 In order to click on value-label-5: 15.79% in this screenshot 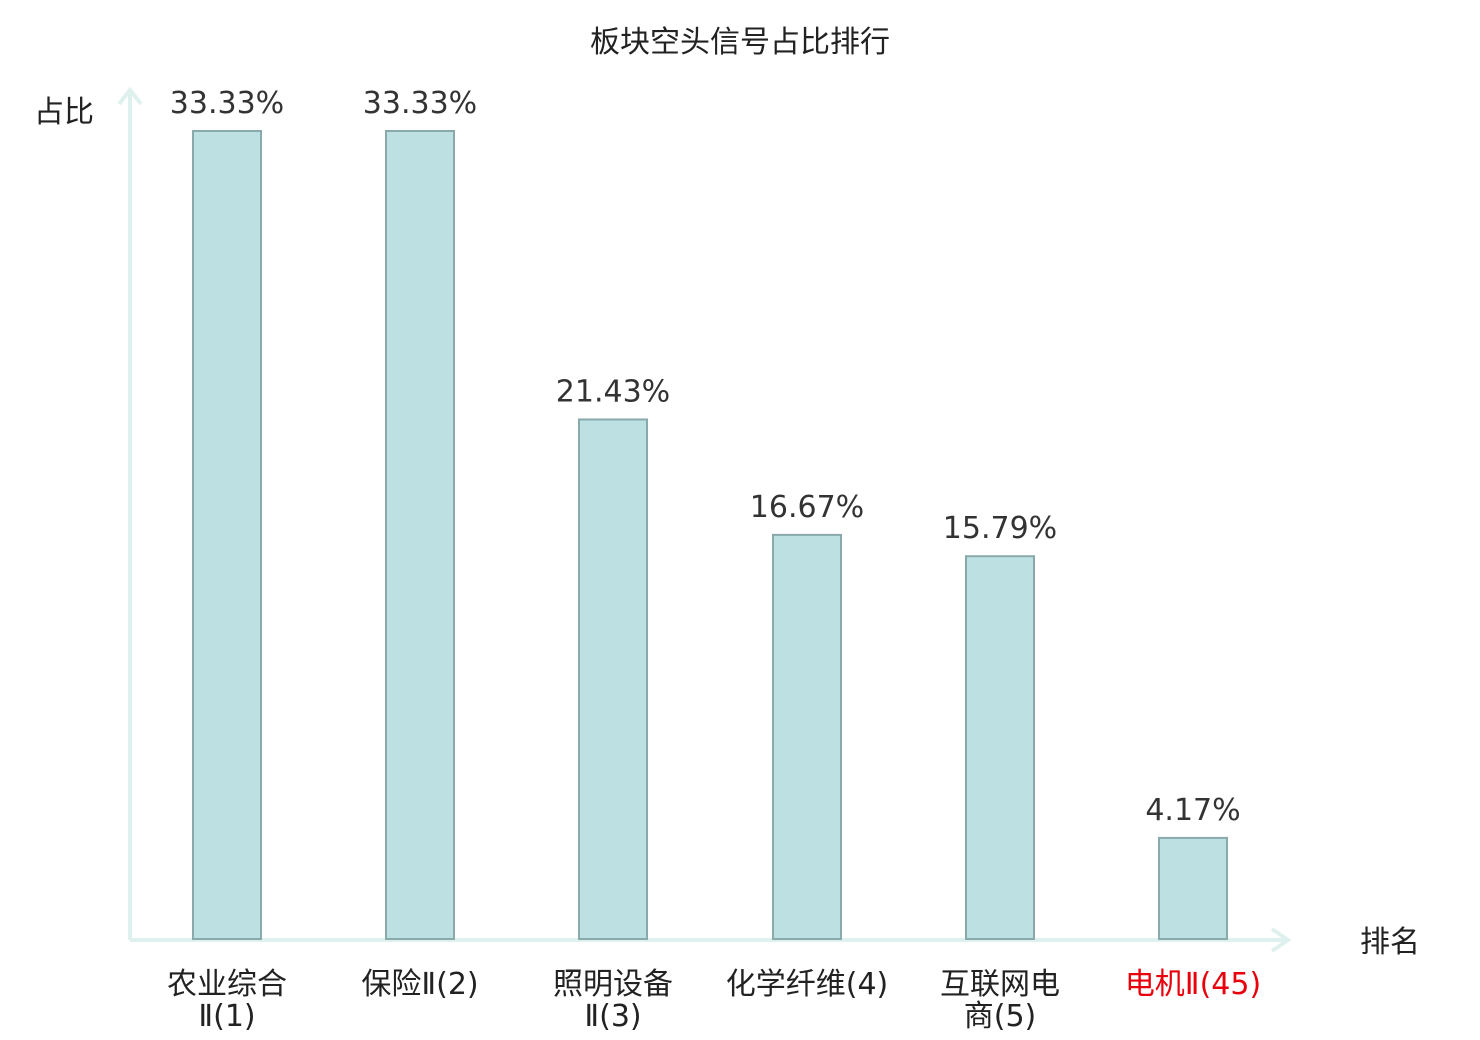, I will do `click(1000, 528)`.